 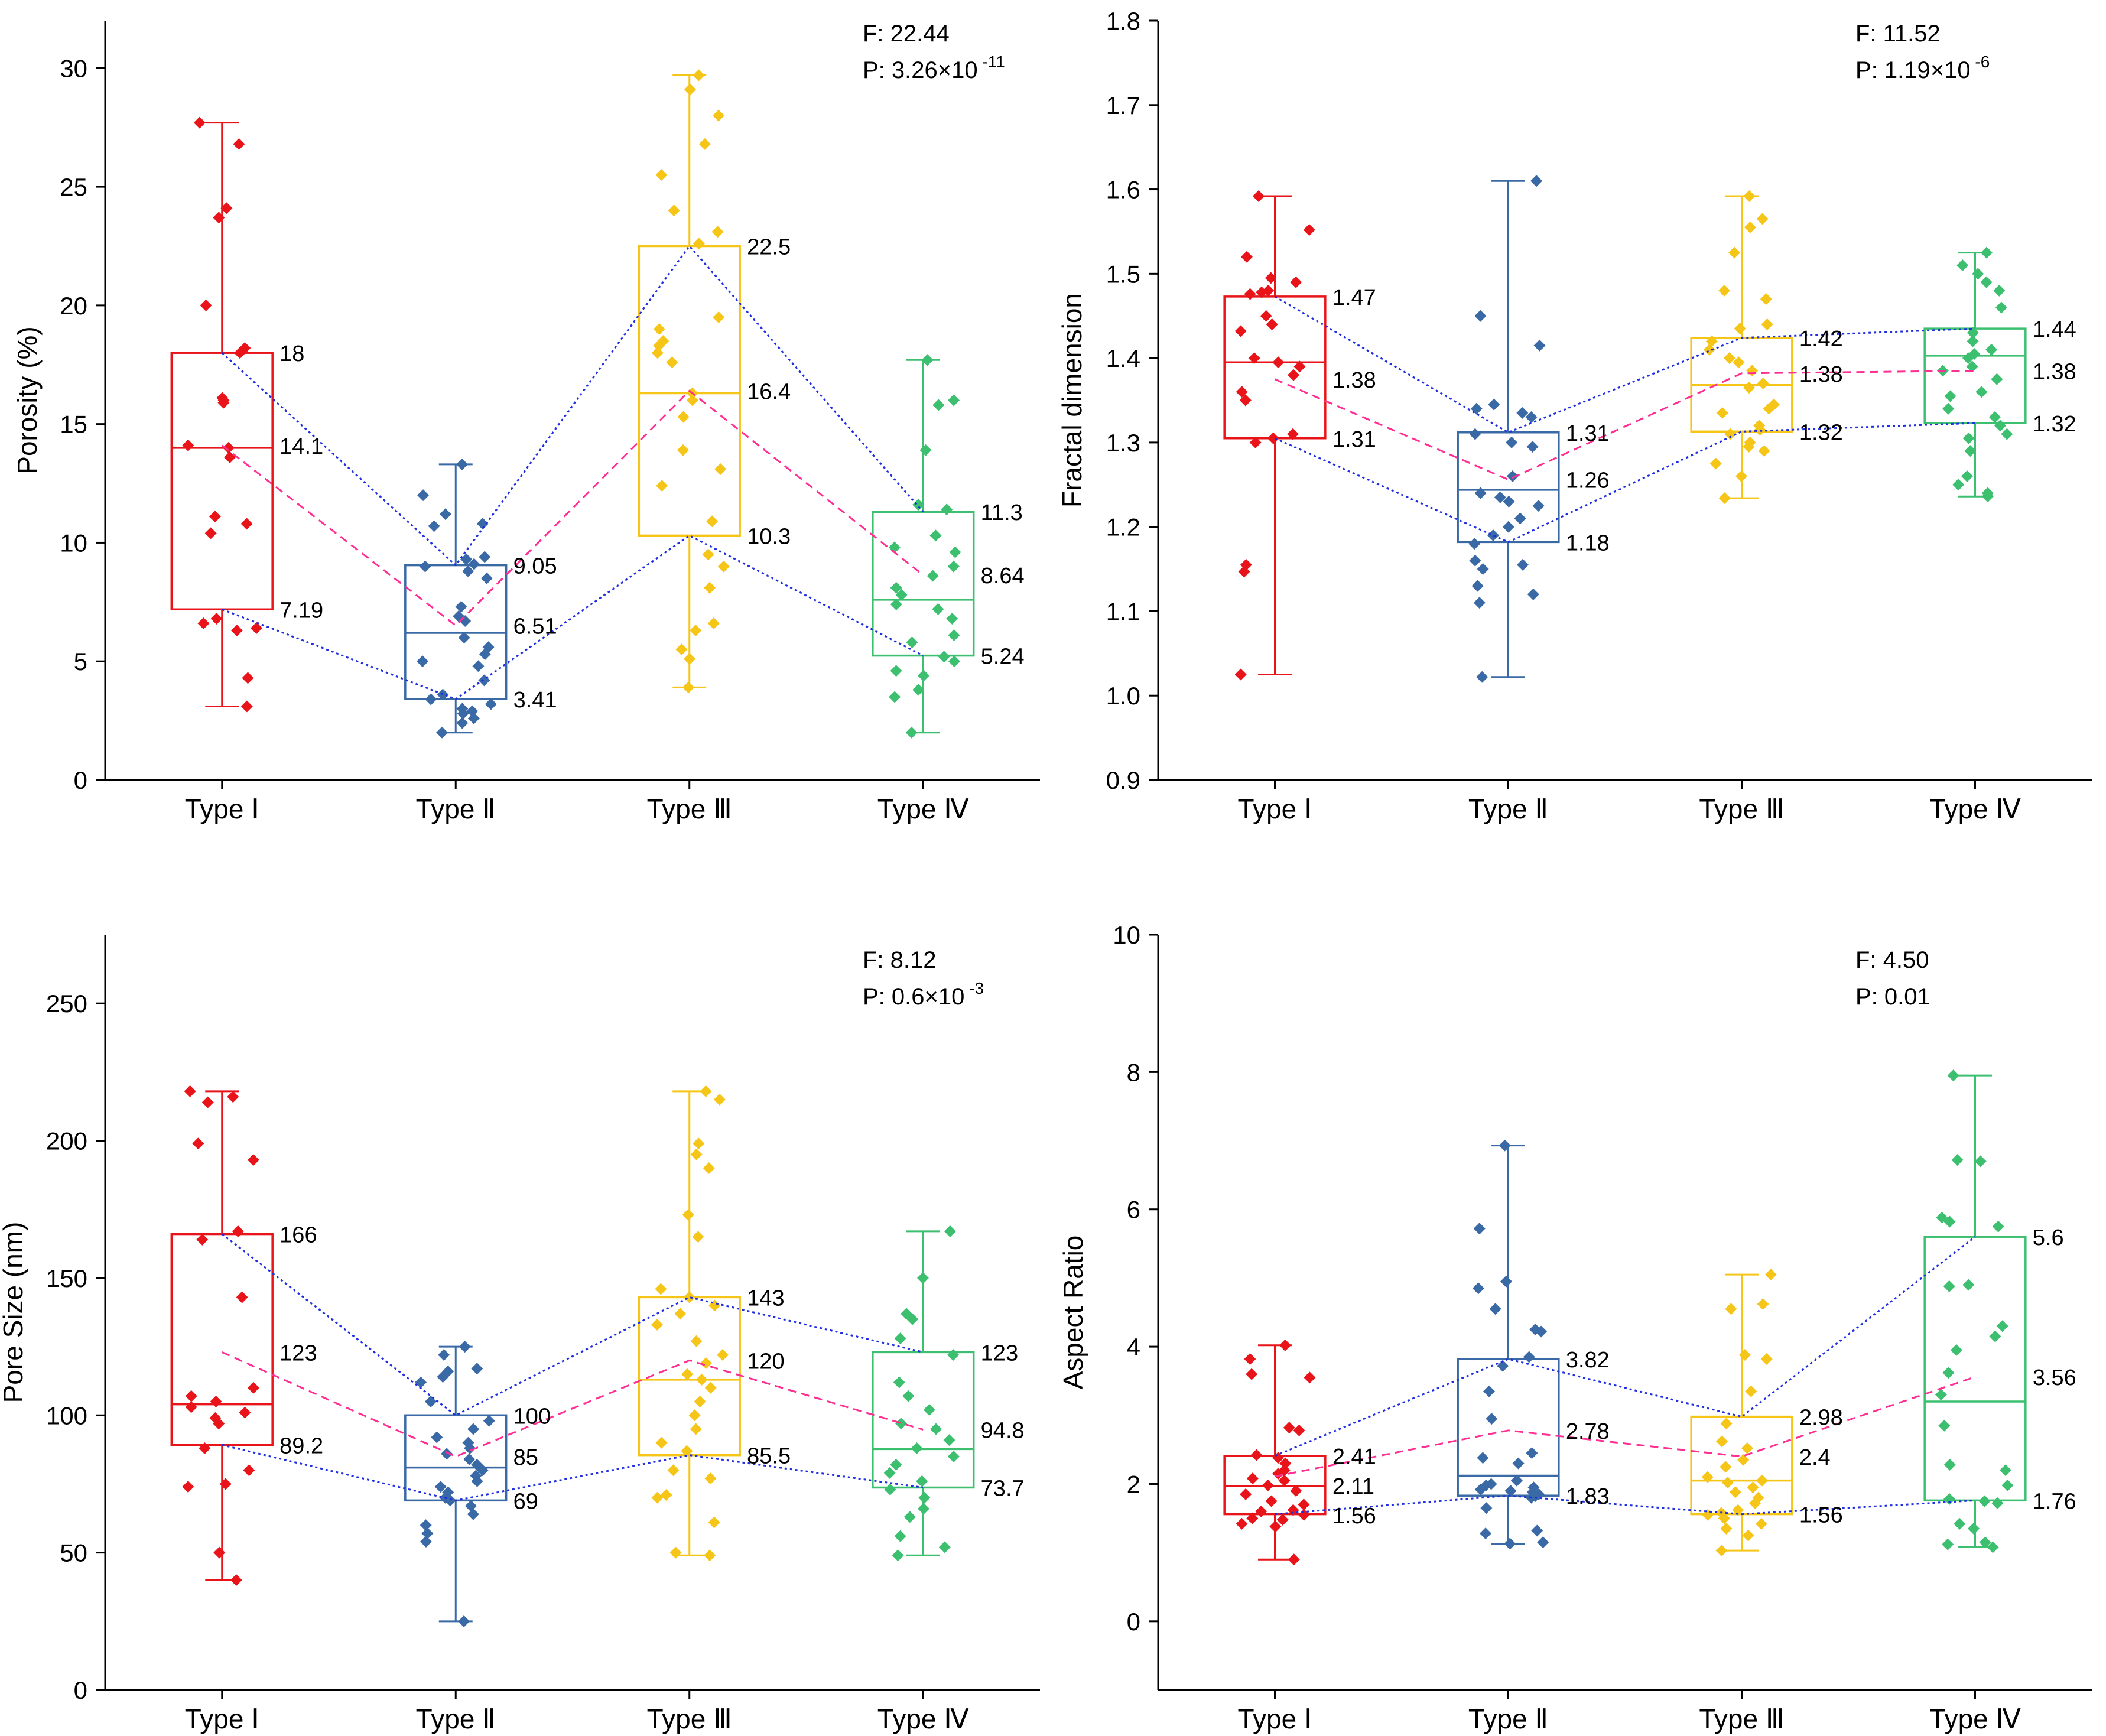 What do you see at coordinates (923, 994) in the screenshot?
I see `p-value: P: 0.6×10 -3` at bounding box center [923, 994].